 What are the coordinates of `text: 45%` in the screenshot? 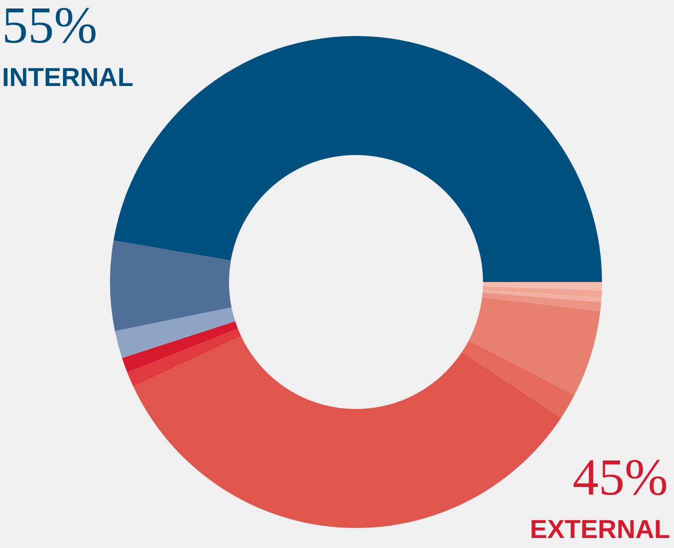 It's located at (620, 478).